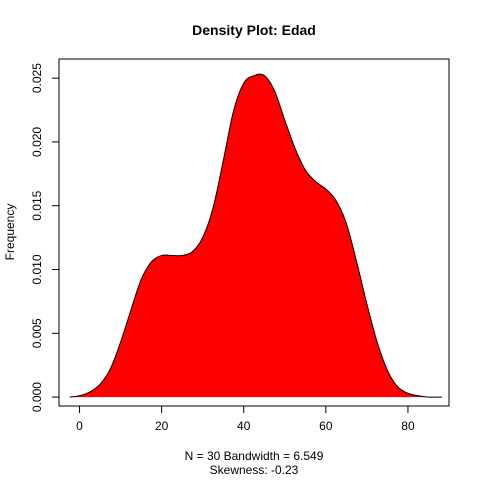 The image size is (480, 480). I want to click on subtitle-line-1: N = 30 Bandwidth = 6.549, so click(254, 456).